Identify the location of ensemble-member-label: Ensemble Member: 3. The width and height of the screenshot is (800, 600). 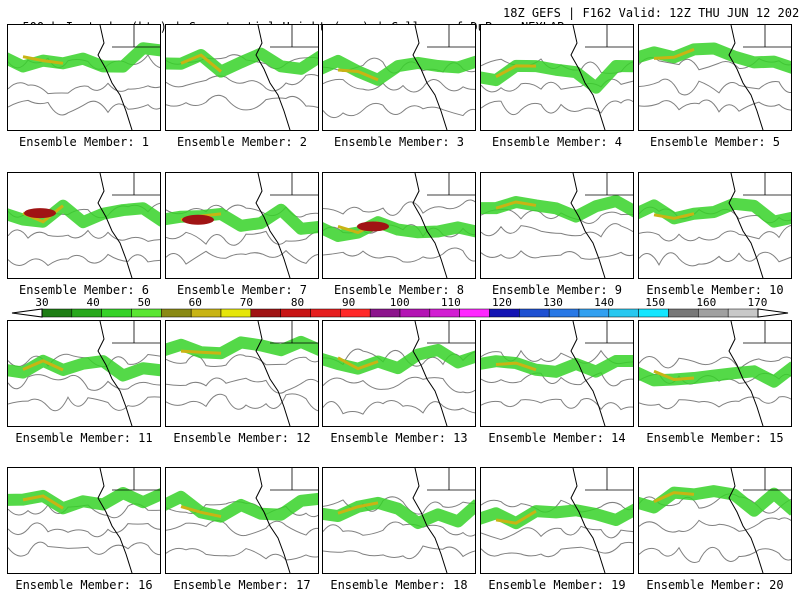
(399, 142).